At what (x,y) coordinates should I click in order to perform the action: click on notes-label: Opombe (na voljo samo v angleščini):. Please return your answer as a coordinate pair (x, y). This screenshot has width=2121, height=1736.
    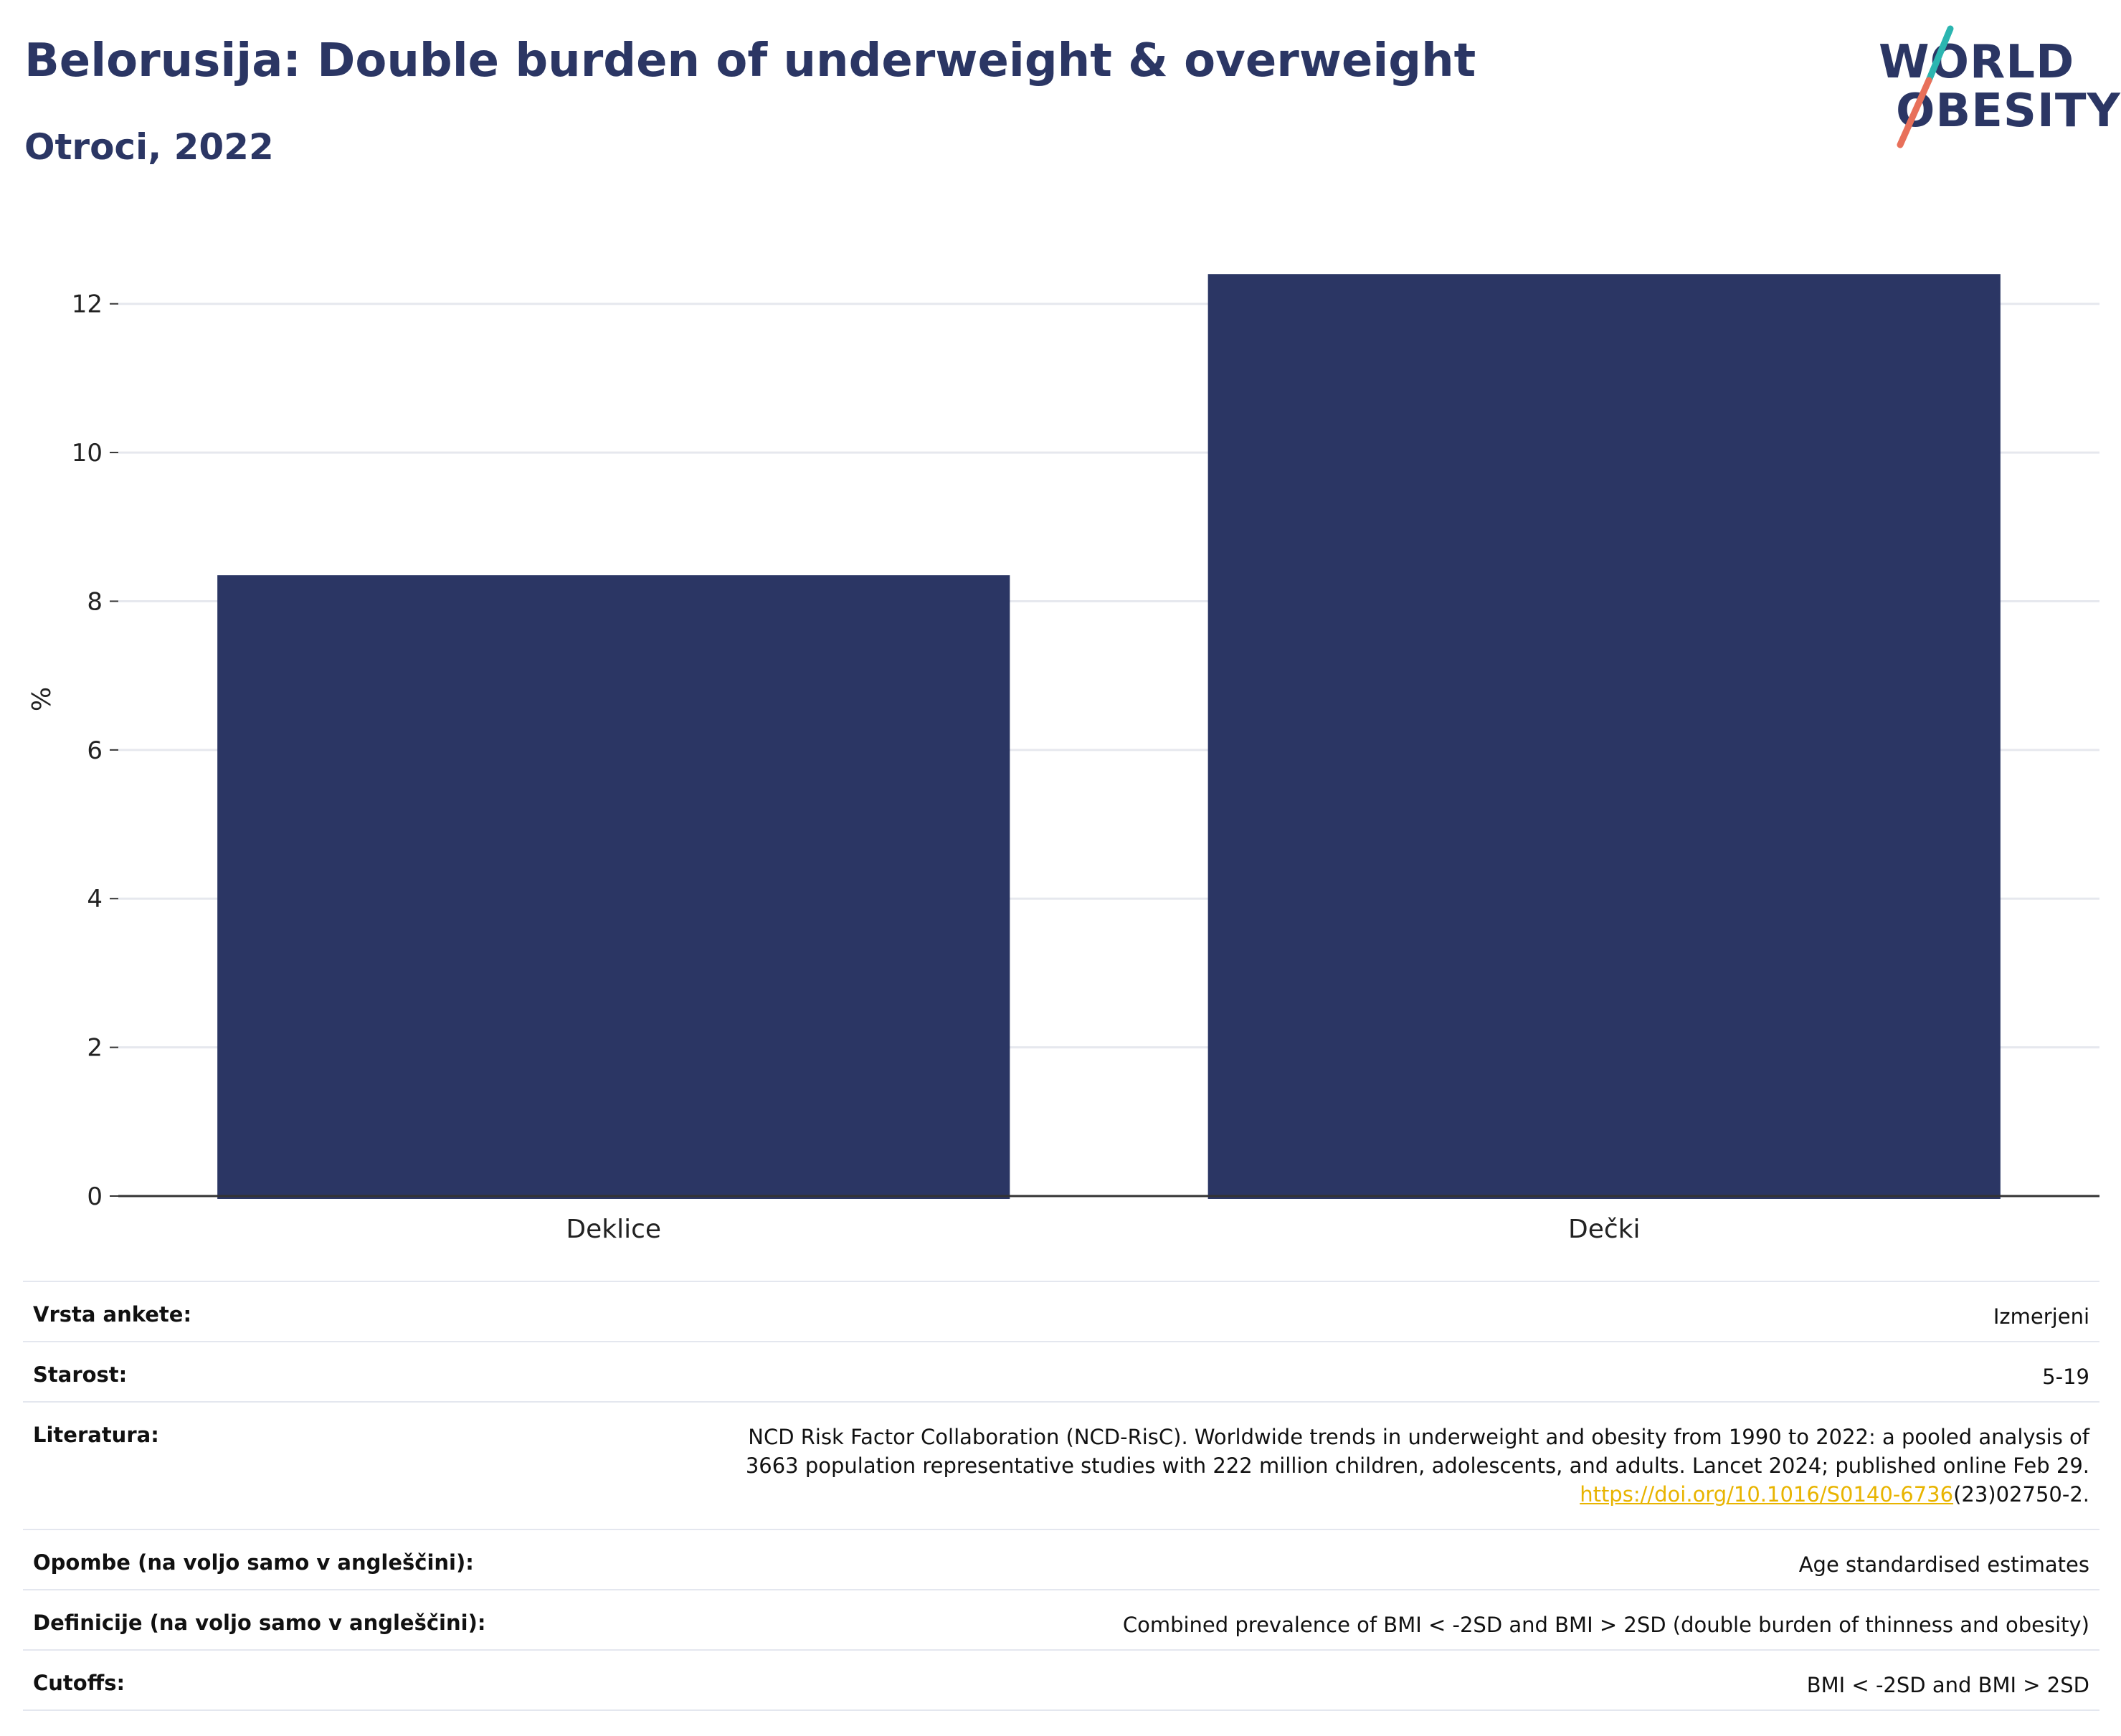
    Looking at the image, I should click on (253, 1562).